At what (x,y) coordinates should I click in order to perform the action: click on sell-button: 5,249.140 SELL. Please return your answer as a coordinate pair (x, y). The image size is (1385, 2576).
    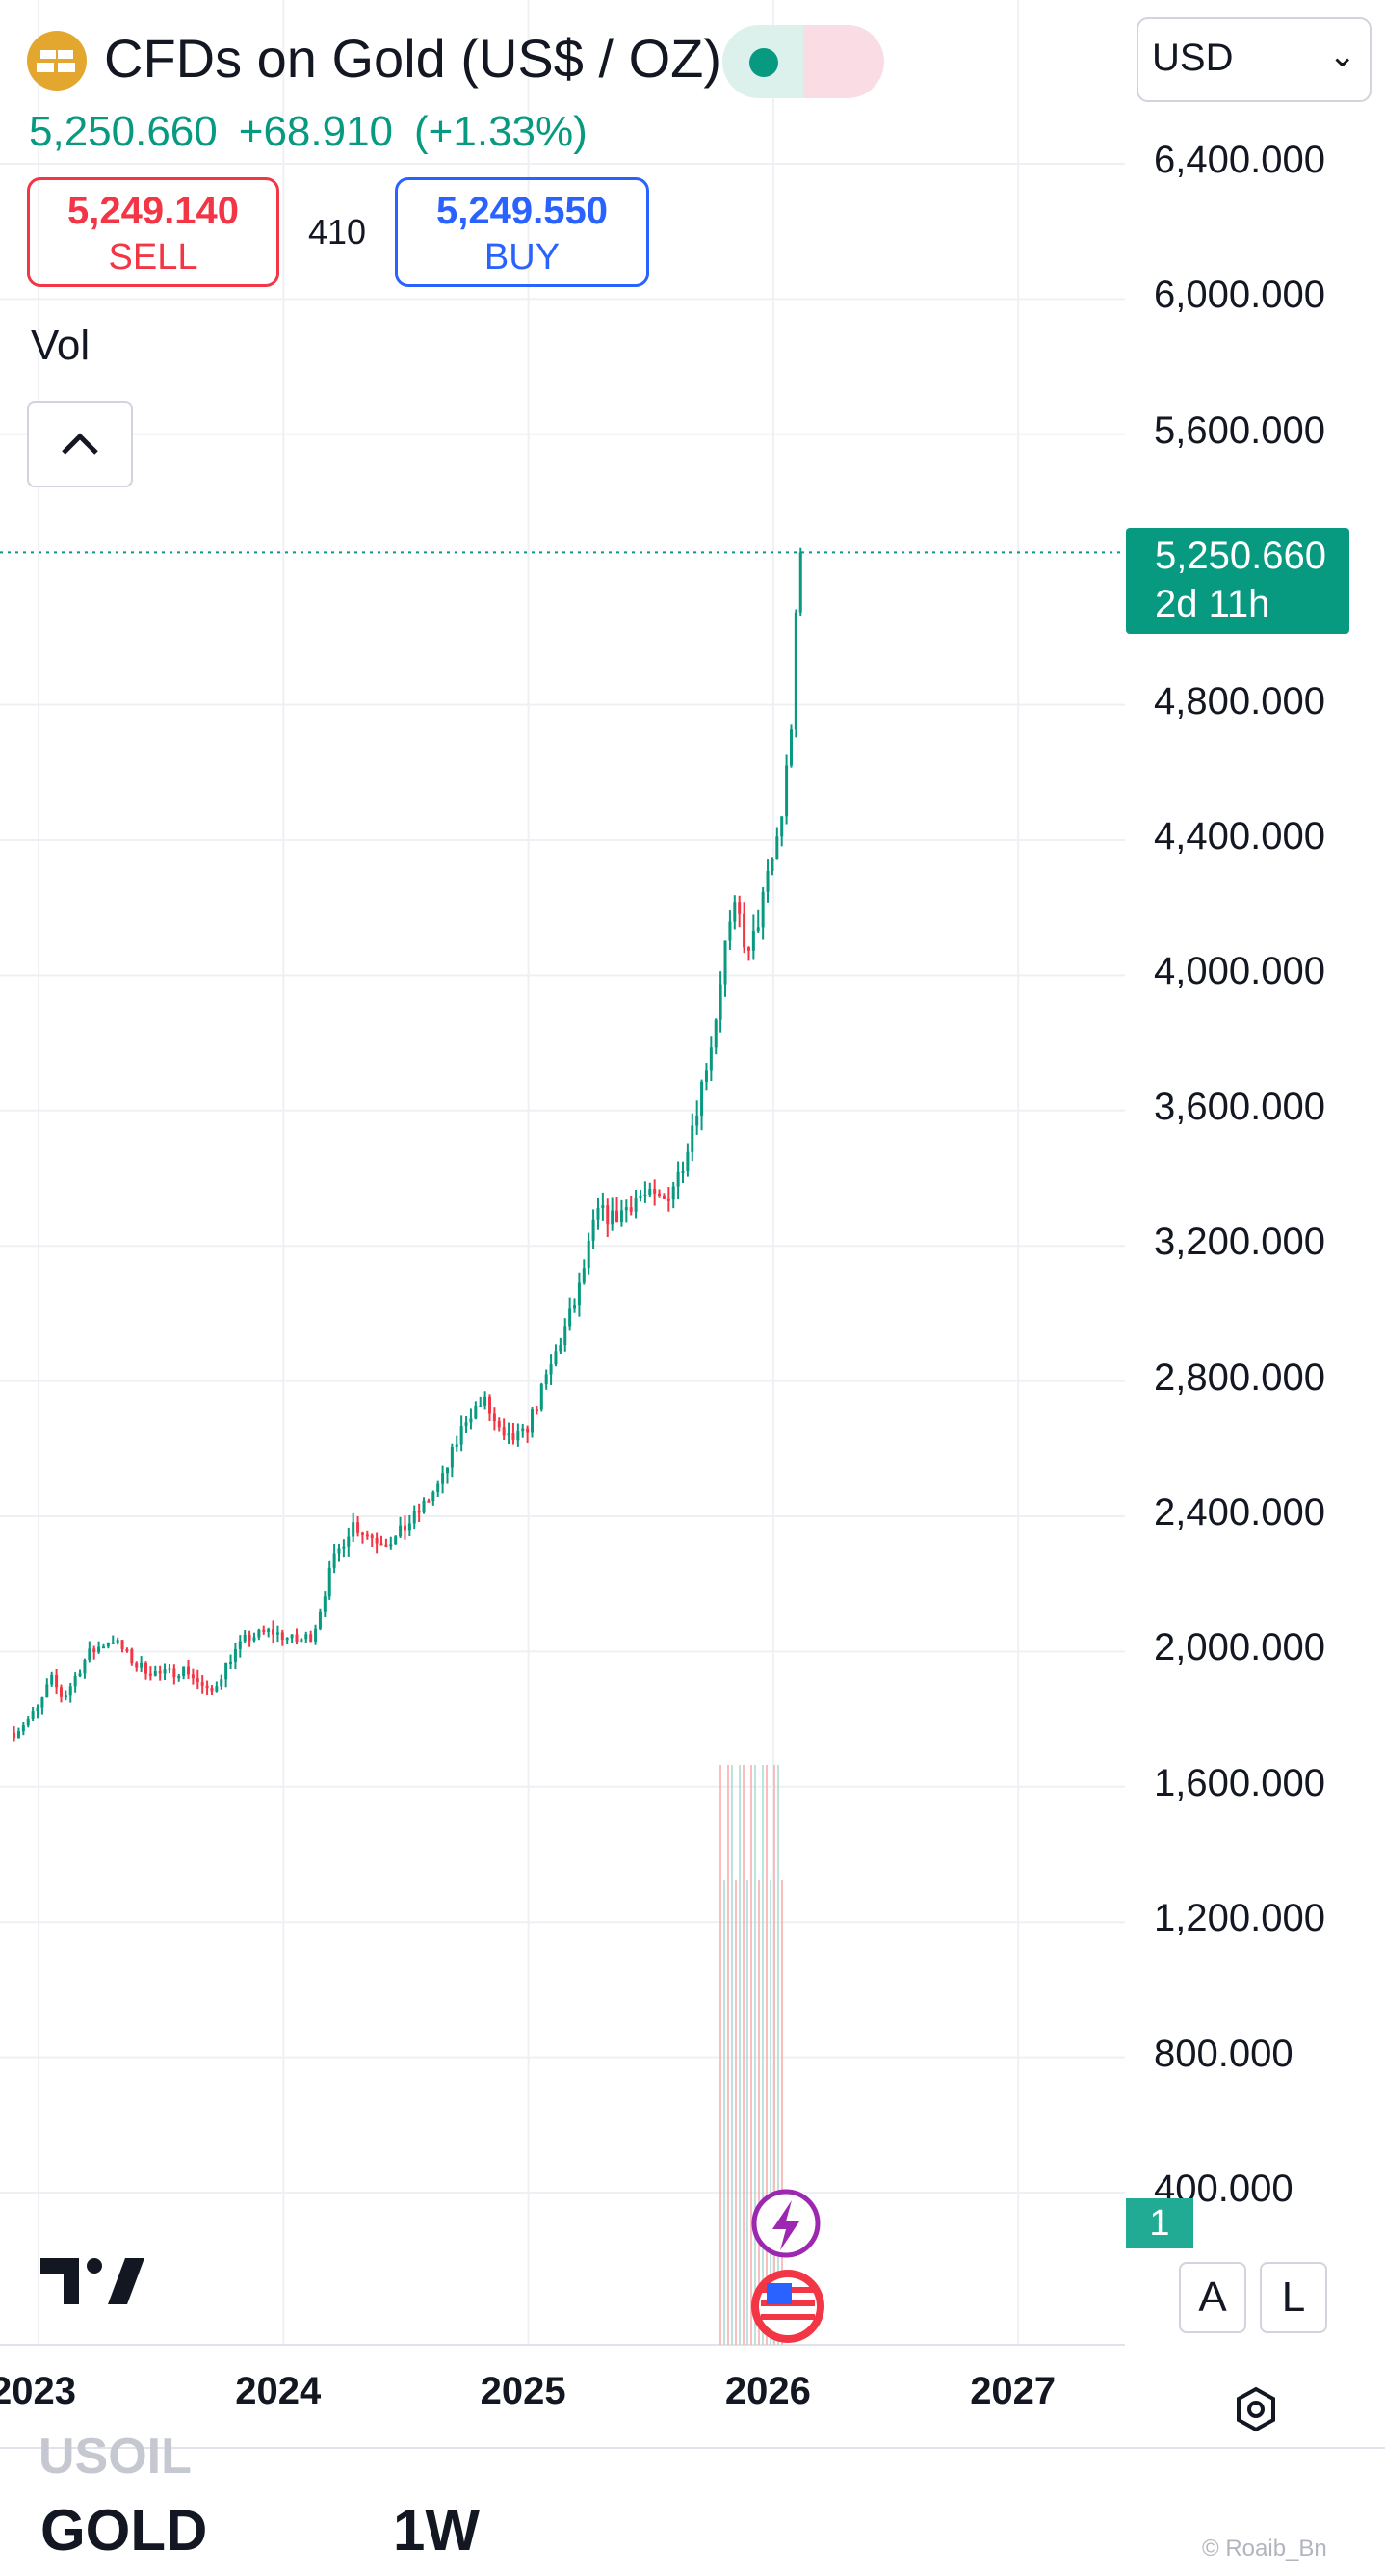
    Looking at the image, I should click on (153, 232).